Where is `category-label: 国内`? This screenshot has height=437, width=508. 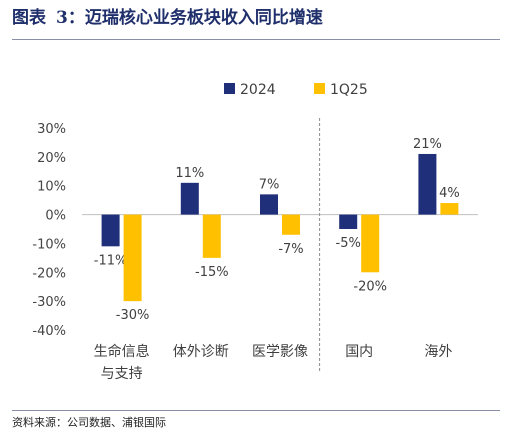
category-label: 国内 is located at coordinates (359, 352).